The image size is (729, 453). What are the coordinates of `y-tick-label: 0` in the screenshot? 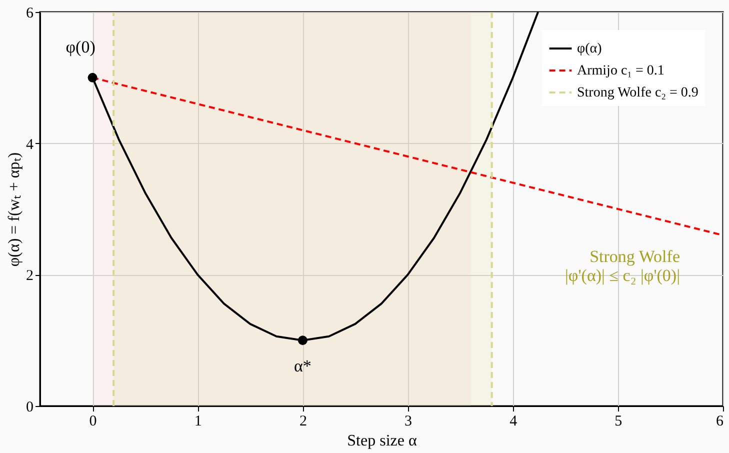 It's located at (30, 408).